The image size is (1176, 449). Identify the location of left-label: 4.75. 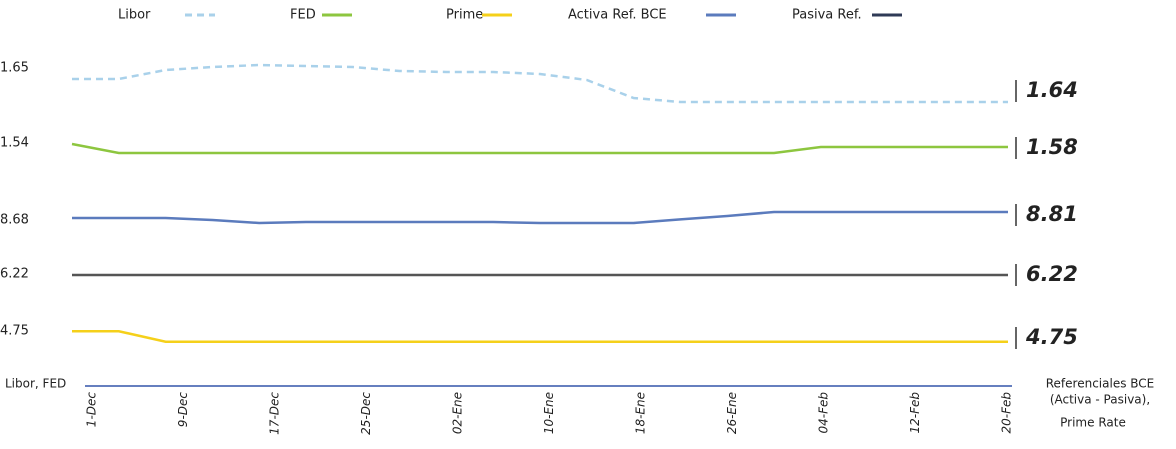
(14, 331).